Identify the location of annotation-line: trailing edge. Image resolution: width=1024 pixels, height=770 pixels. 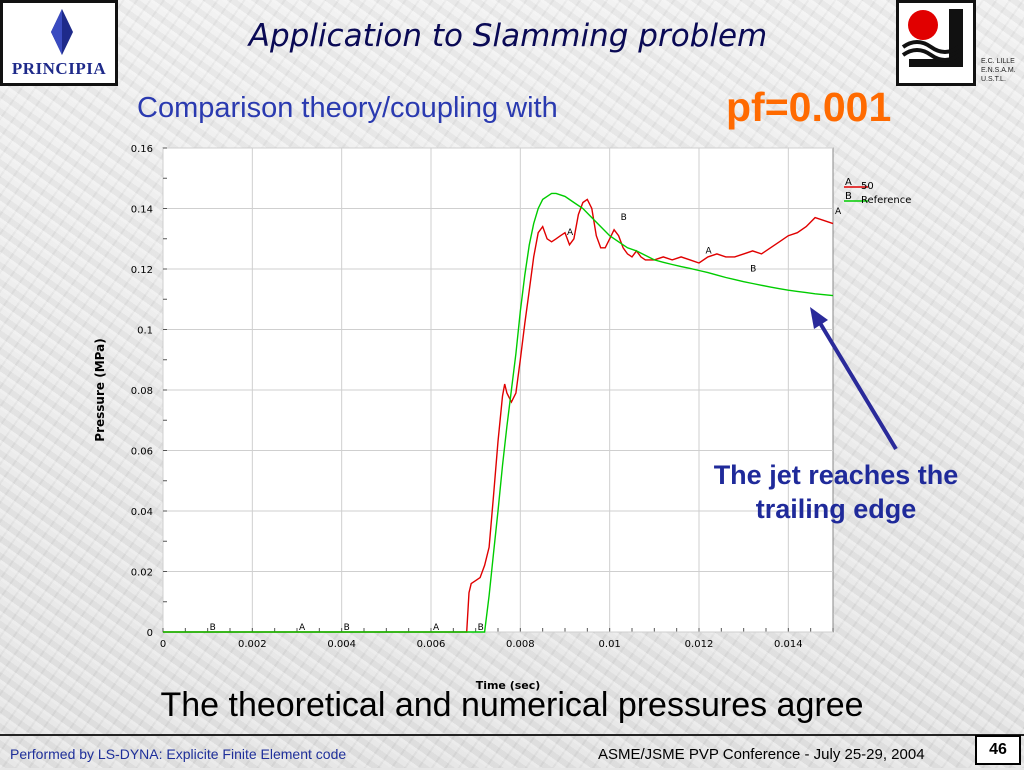
(836, 509).